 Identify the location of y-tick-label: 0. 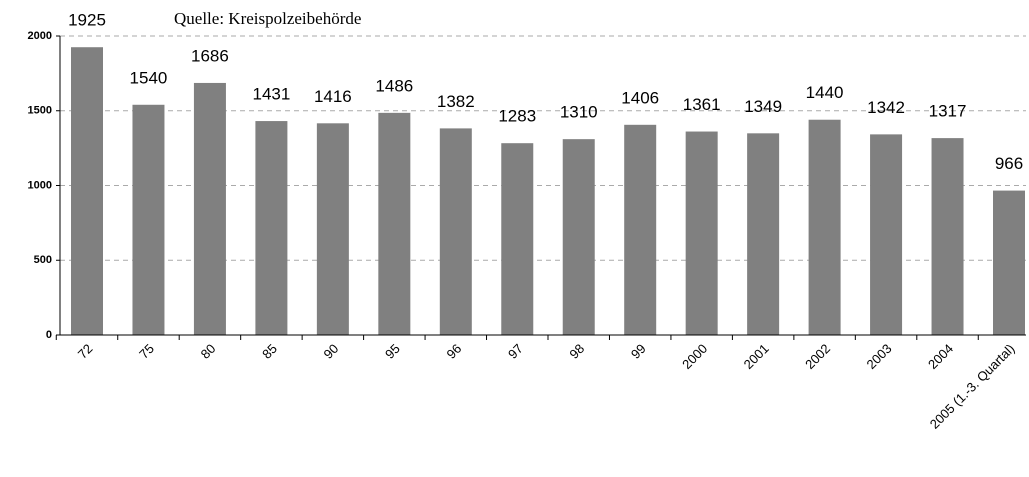
(49, 335).